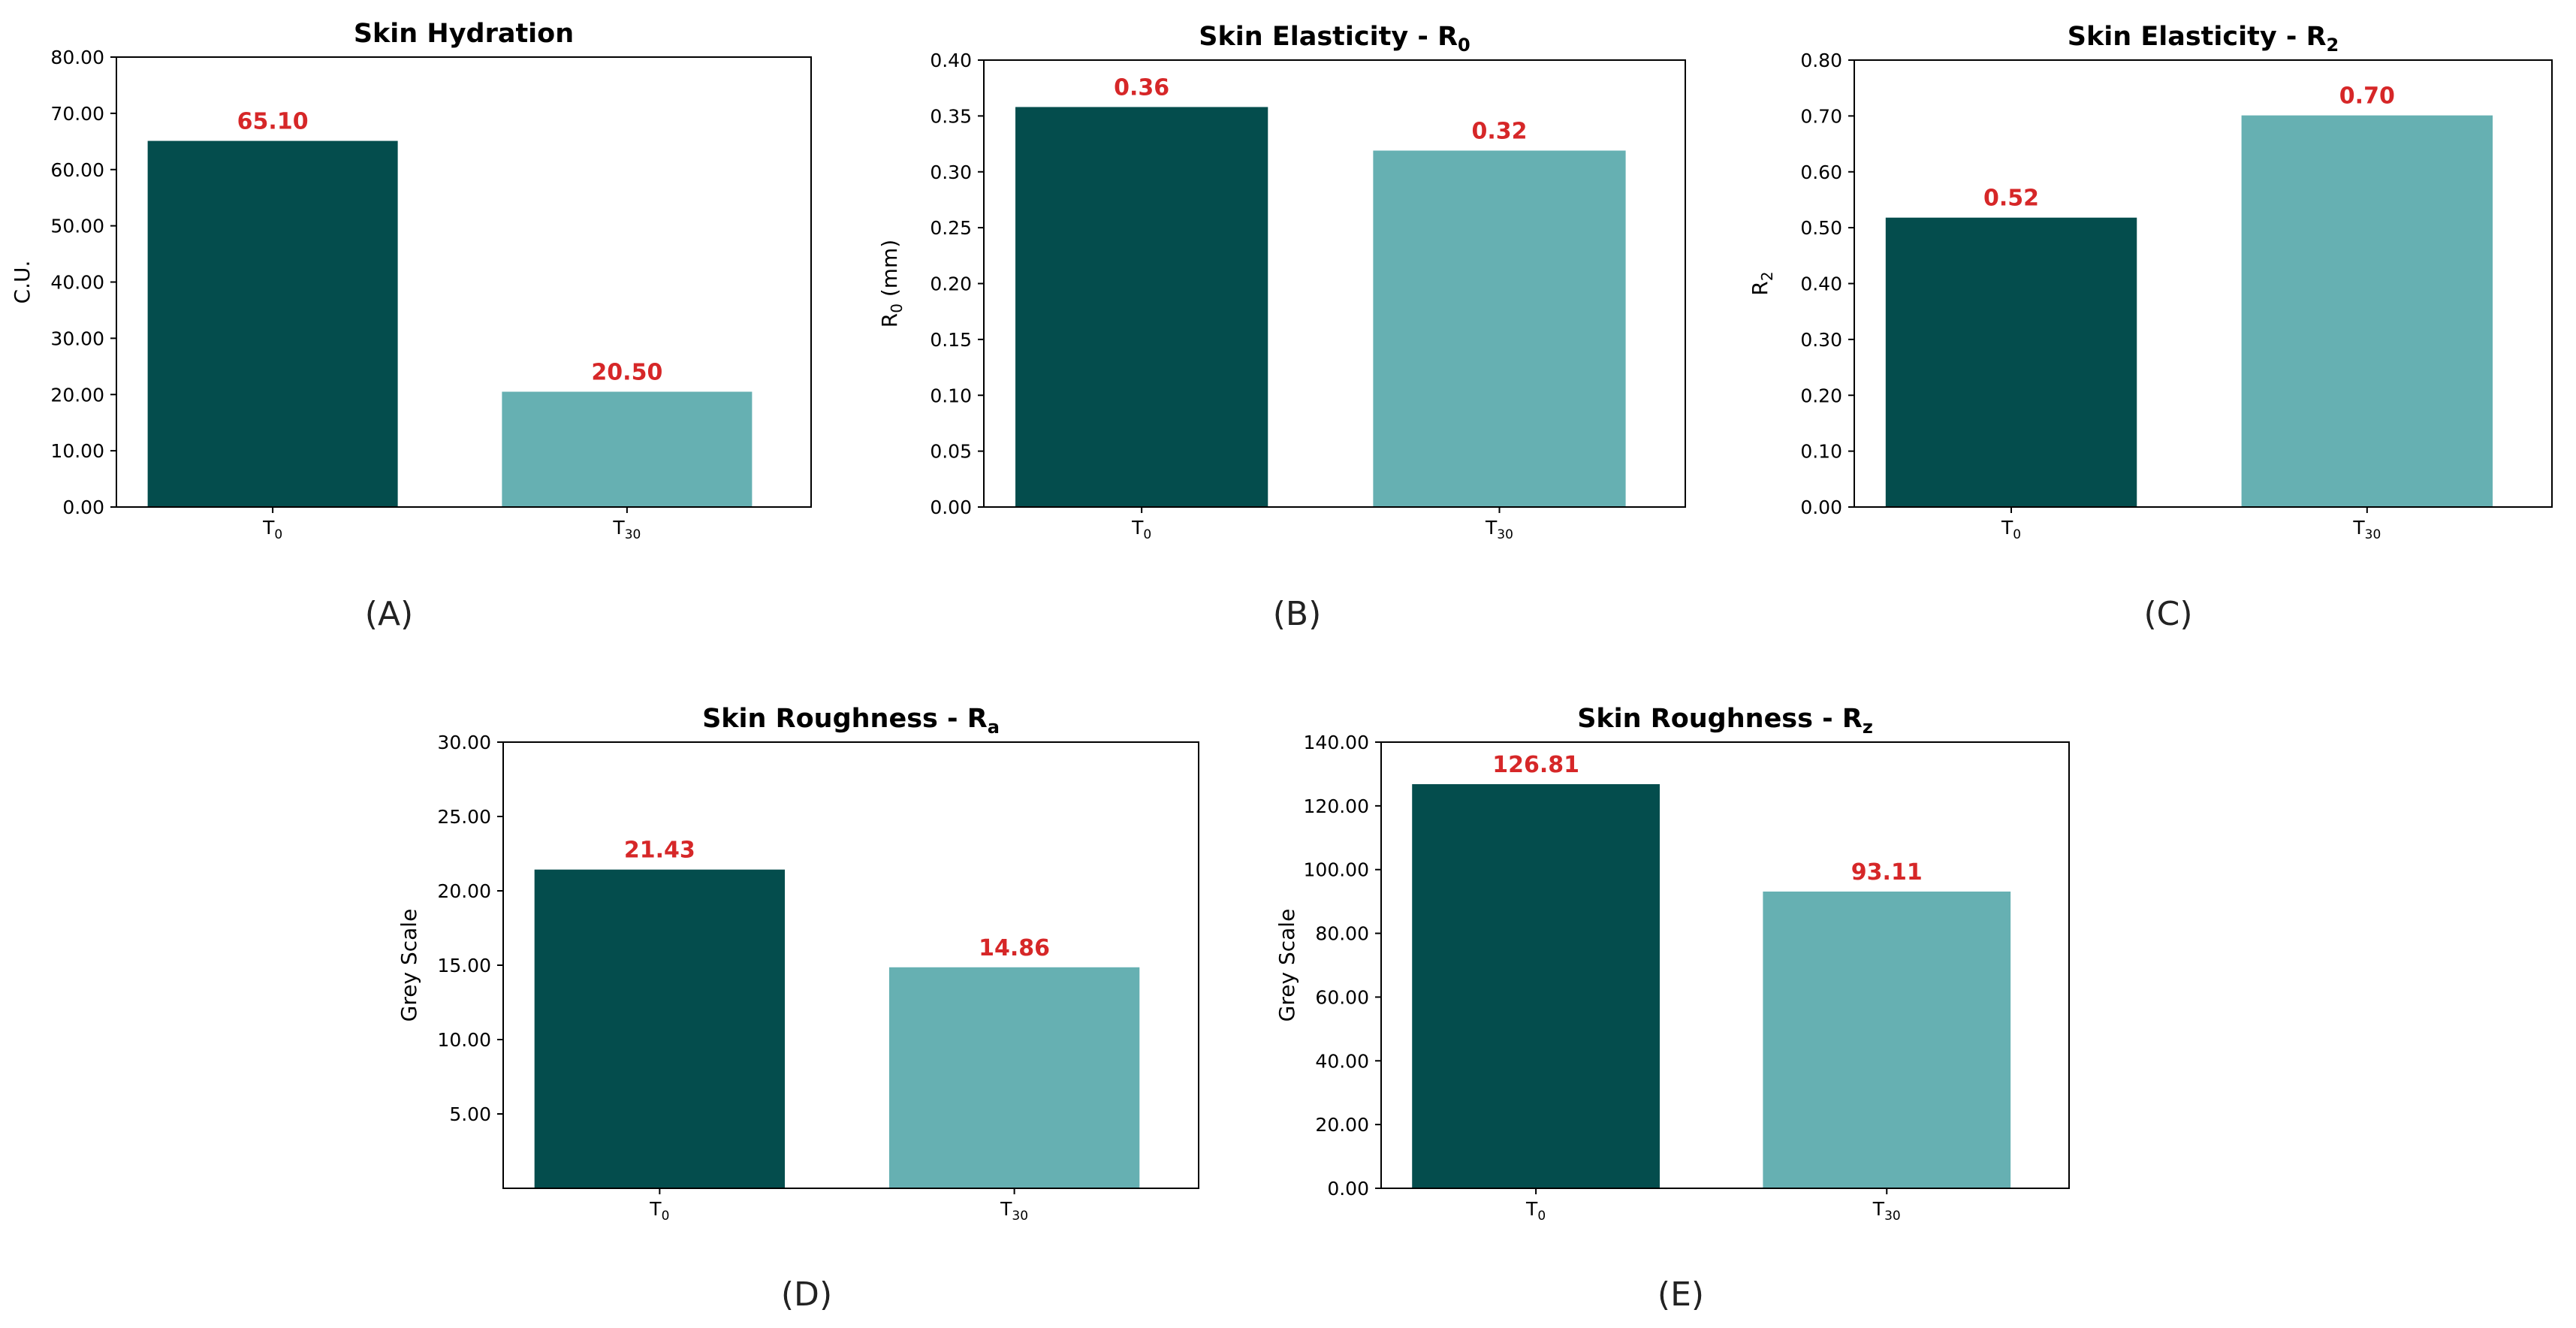 The height and width of the screenshot is (1328, 2576). Describe the element at coordinates (273, 122) in the screenshot. I see `data-label: 65.10` at that location.